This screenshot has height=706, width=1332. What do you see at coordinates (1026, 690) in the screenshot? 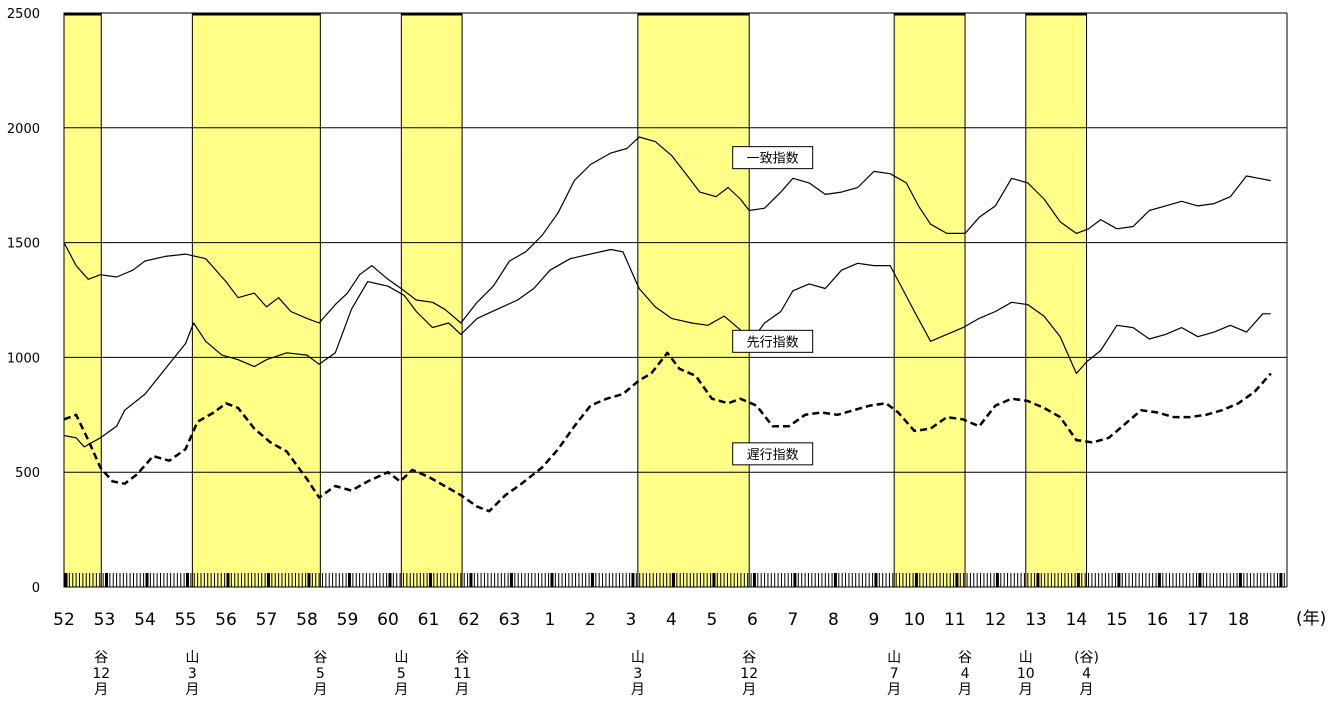
I see `turning-point-9-line-2: 月` at bounding box center [1026, 690].